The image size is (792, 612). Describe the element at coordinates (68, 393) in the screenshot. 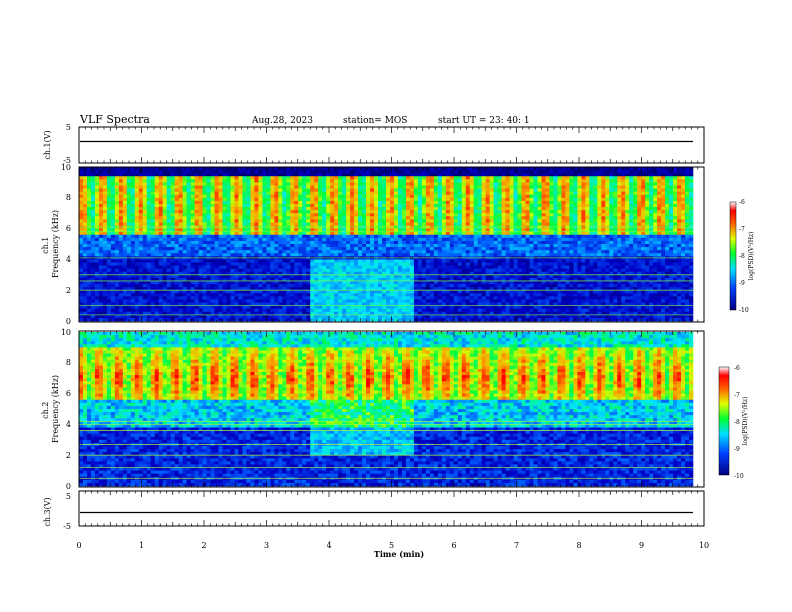

I see `ch2-freq-tick-6: 6` at that location.